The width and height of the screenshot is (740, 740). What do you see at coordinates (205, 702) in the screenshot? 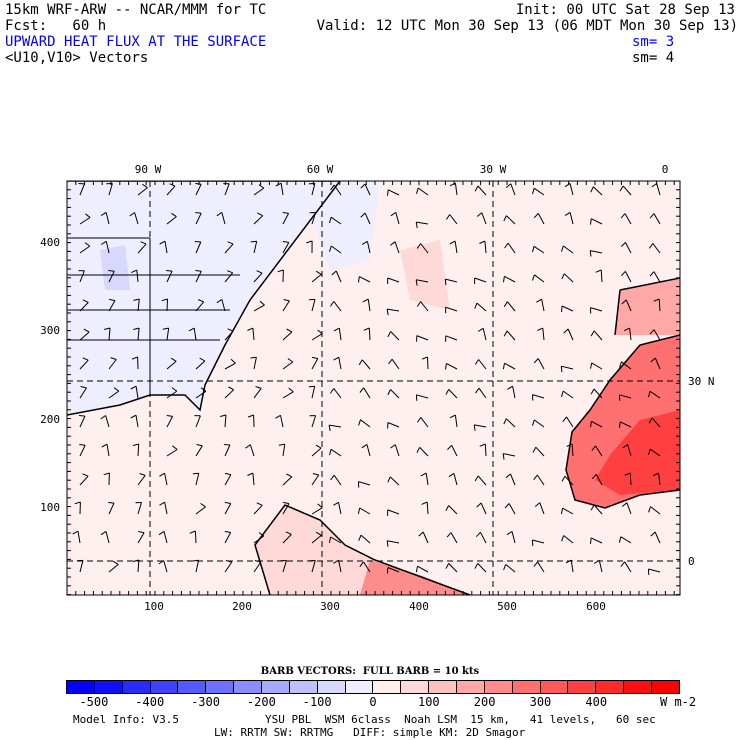
I see `colorbar-label: -300` at bounding box center [205, 702].